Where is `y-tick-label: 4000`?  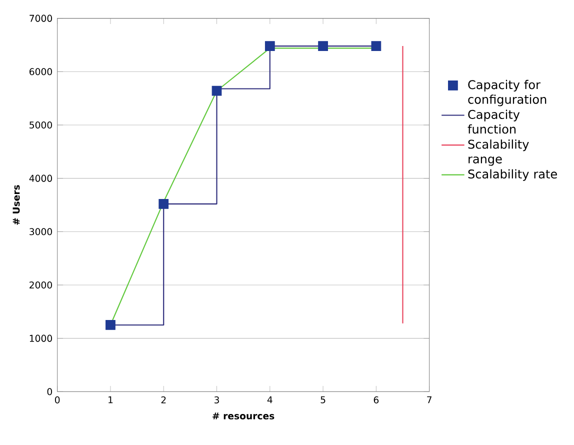
y-tick-label: 4000 is located at coordinates (40, 178).